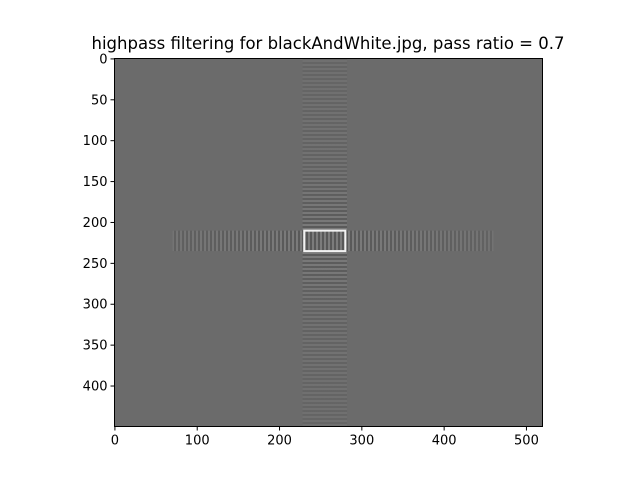 This screenshot has height=480, width=640. What do you see at coordinates (279, 441) in the screenshot?
I see `x-tick-label: 200` at bounding box center [279, 441].